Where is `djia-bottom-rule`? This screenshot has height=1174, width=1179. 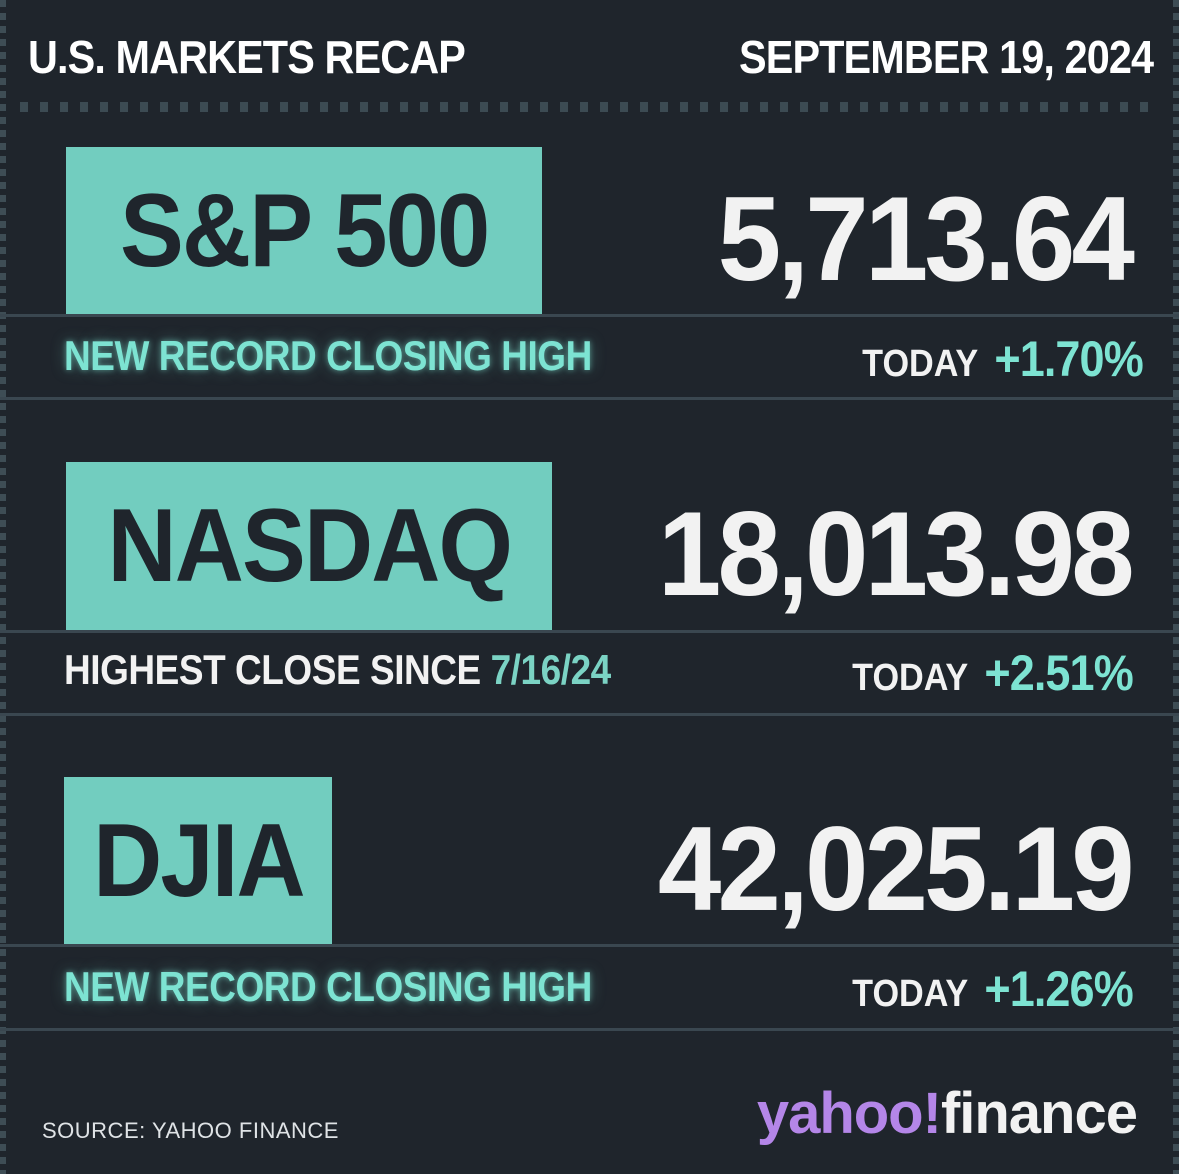
djia-bottom-rule is located at coordinates (589, 1029).